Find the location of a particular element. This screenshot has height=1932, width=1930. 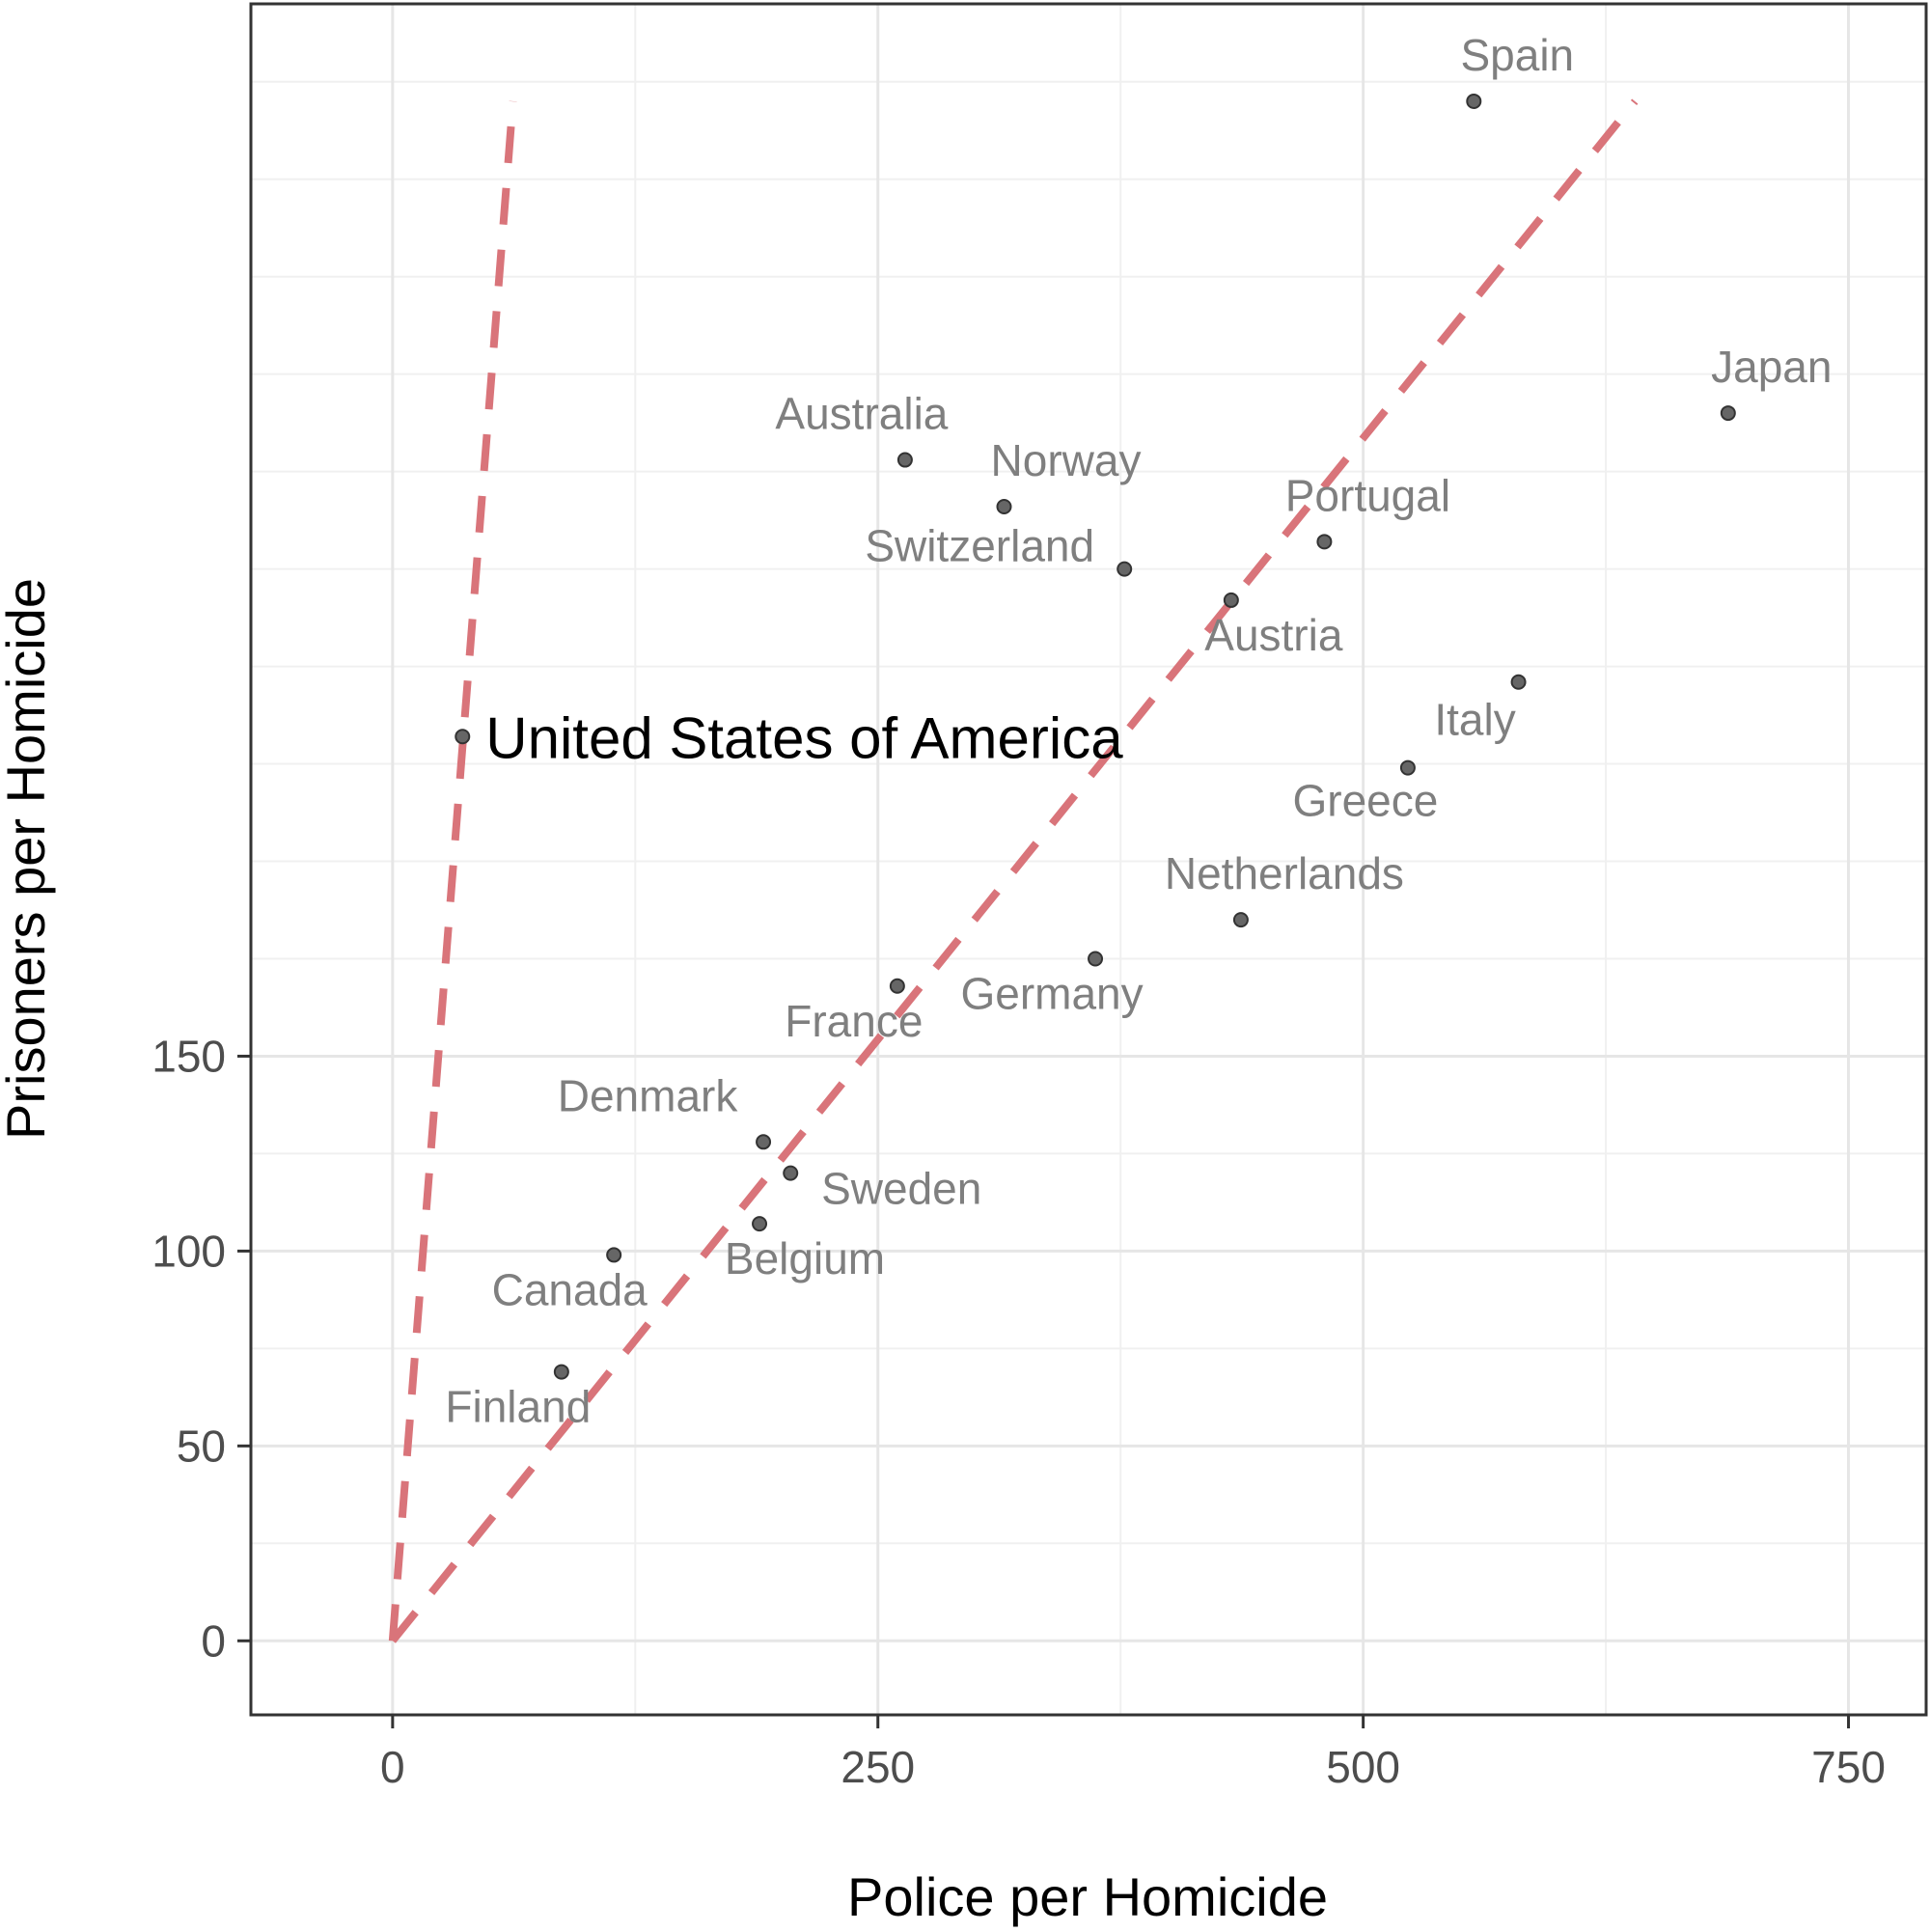

point-label: Switzerland is located at coordinates (979, 546).